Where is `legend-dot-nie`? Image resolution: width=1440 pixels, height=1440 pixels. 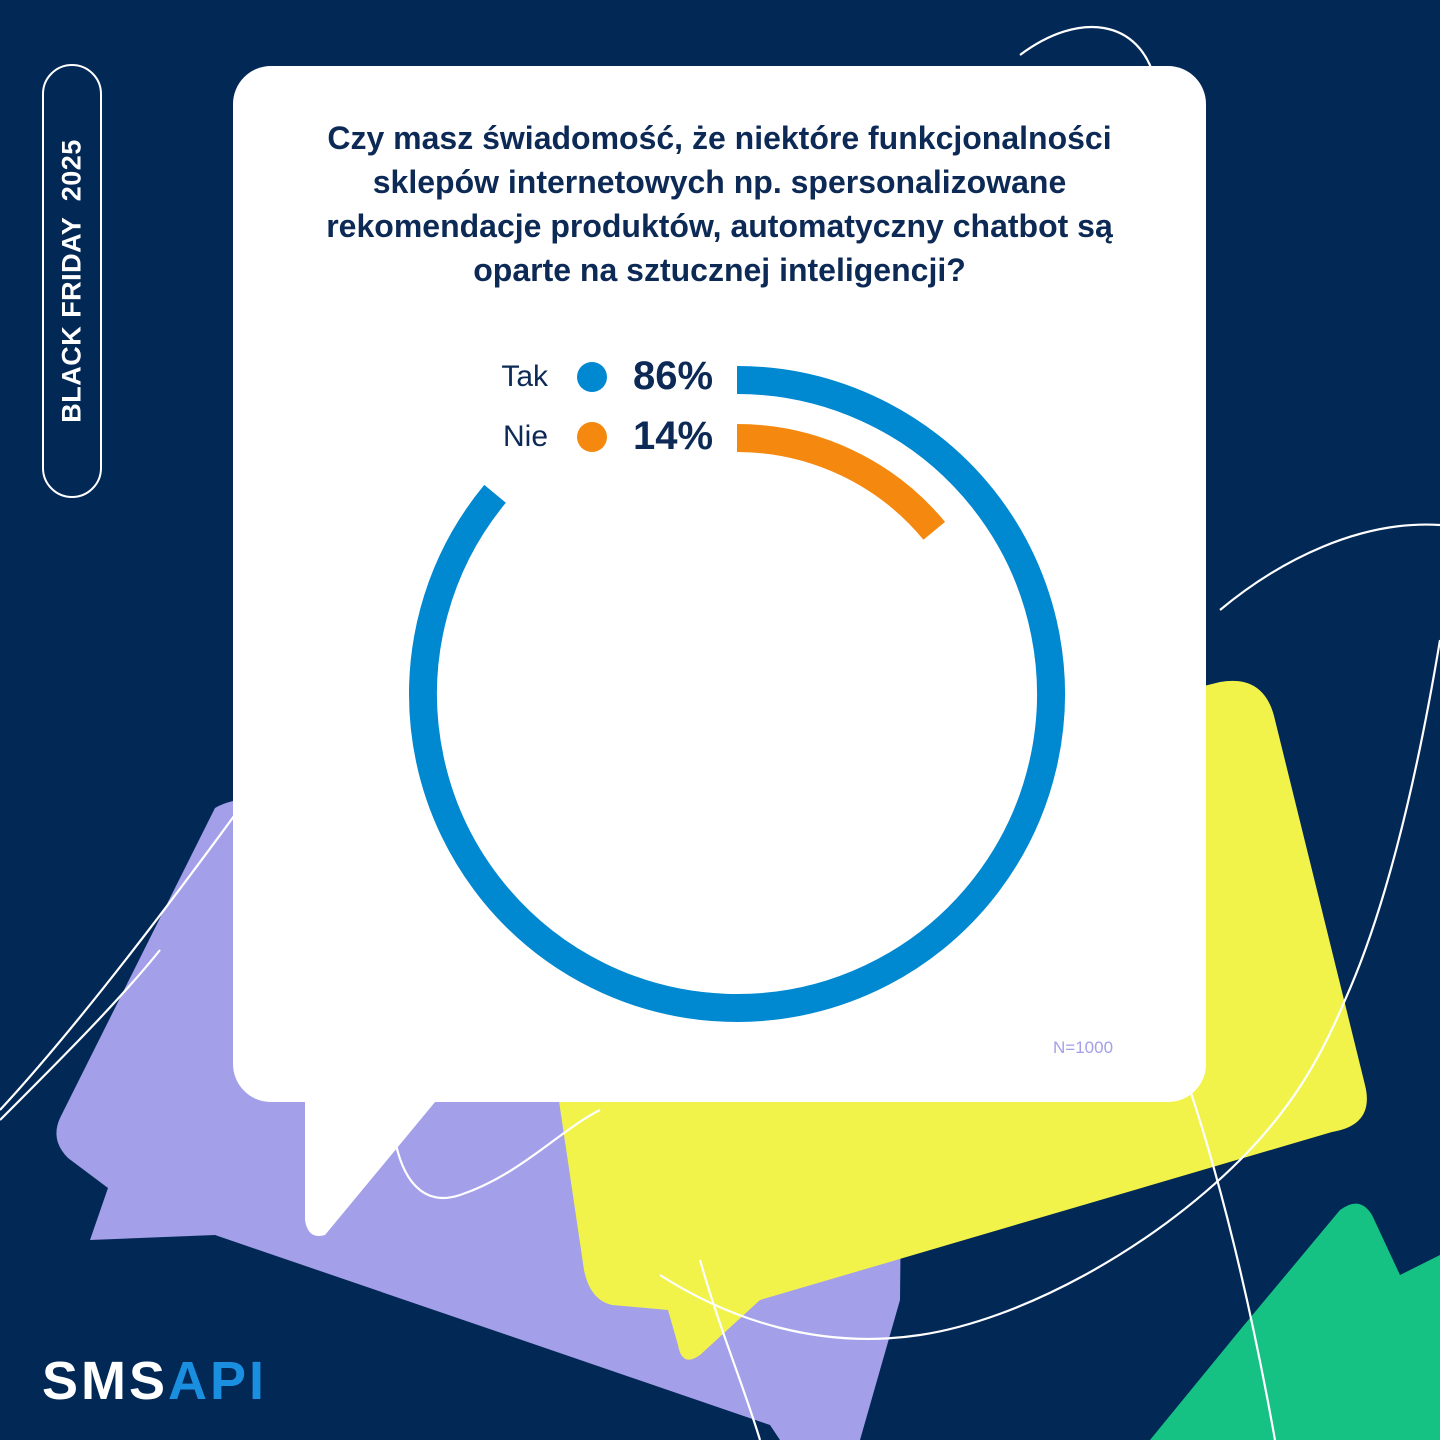 legend-dot-nie is located at coordinates (592, 437).